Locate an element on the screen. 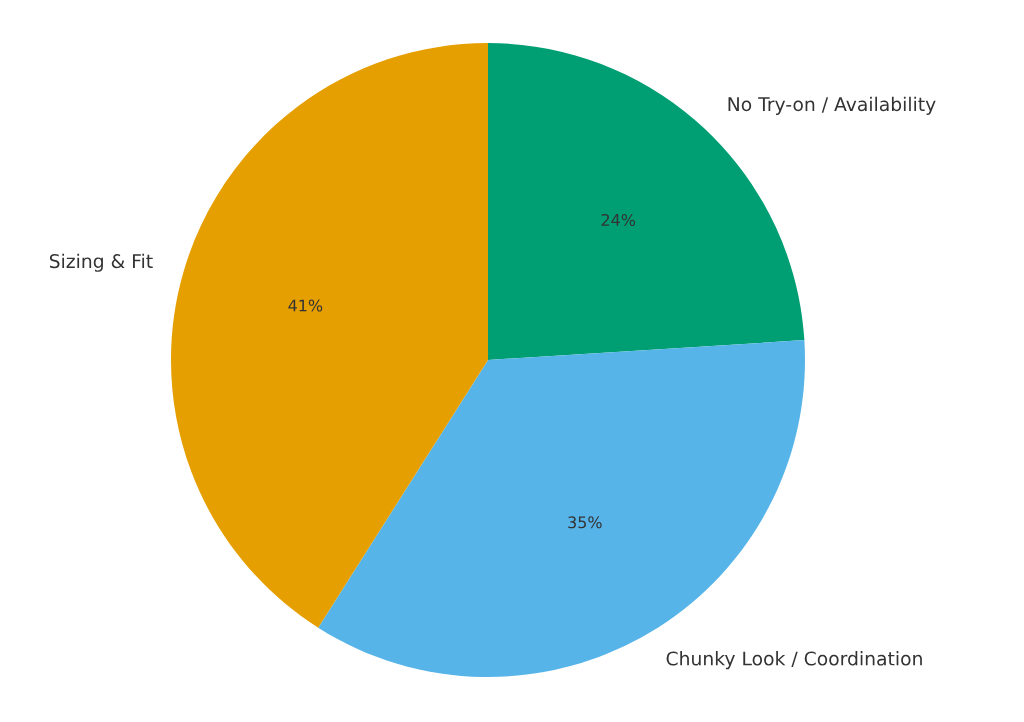  data-label: 35% is located at coordinates (585, 522).